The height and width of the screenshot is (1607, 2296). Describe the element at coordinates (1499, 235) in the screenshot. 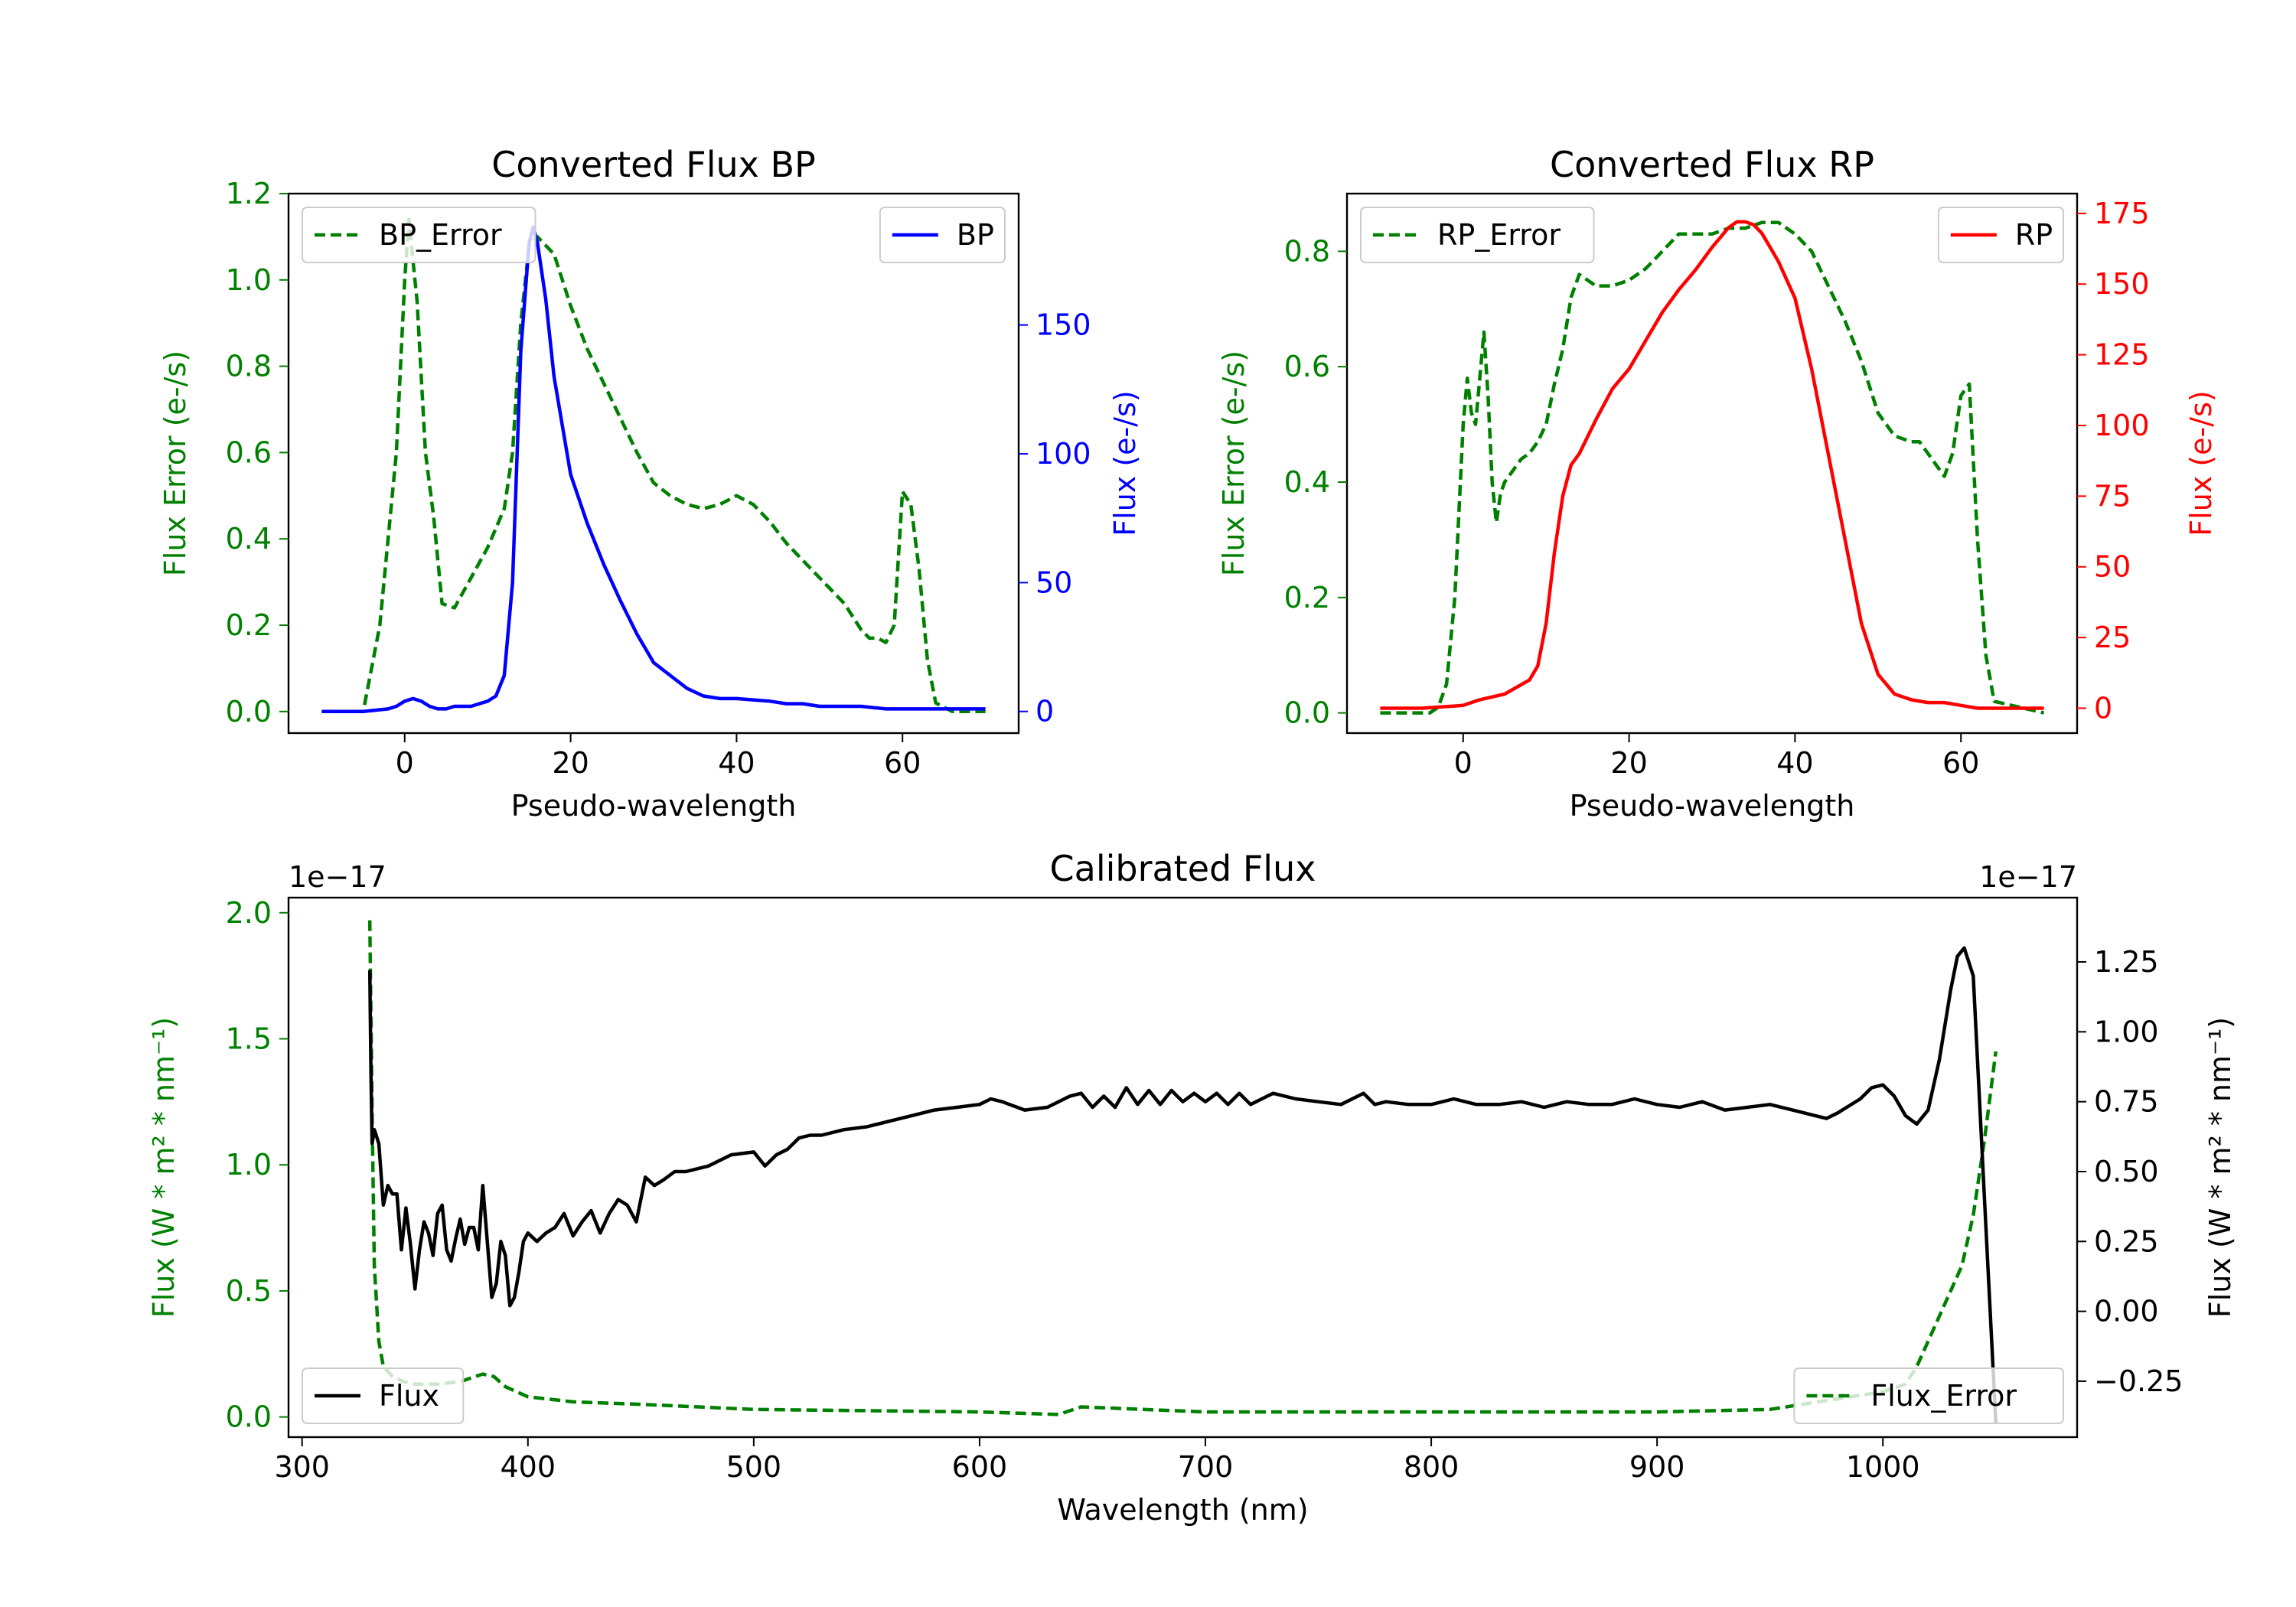

I see `rp-legend-label: RP_Error` at that location.